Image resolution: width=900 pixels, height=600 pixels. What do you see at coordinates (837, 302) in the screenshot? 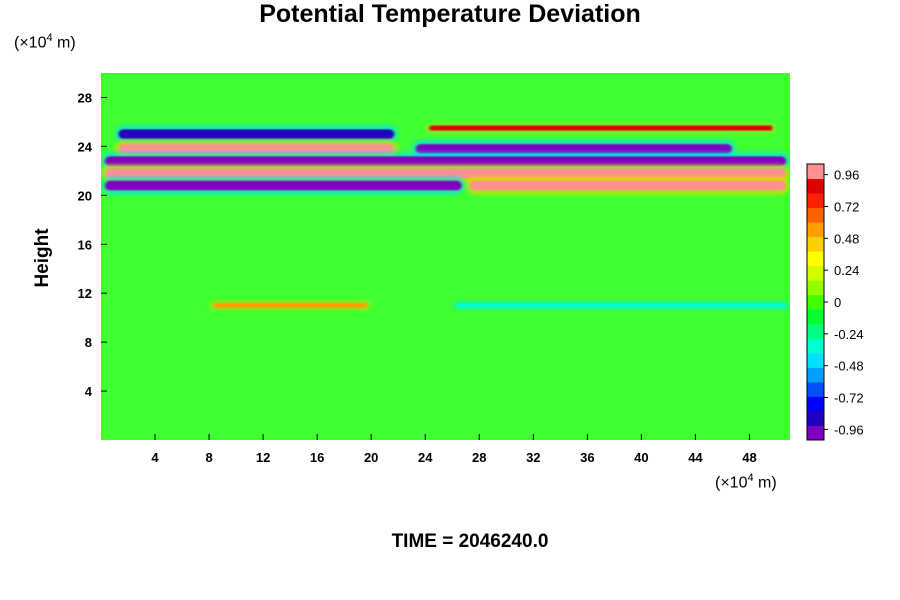
I see `colorbar-tick-label: 0` at bounding box center [837, 302].